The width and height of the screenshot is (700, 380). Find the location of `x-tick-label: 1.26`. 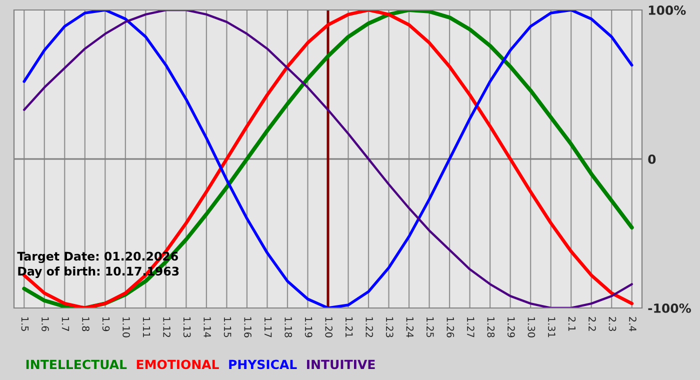

x-tick-label: 1.26 is located at coordinates (450, 327).